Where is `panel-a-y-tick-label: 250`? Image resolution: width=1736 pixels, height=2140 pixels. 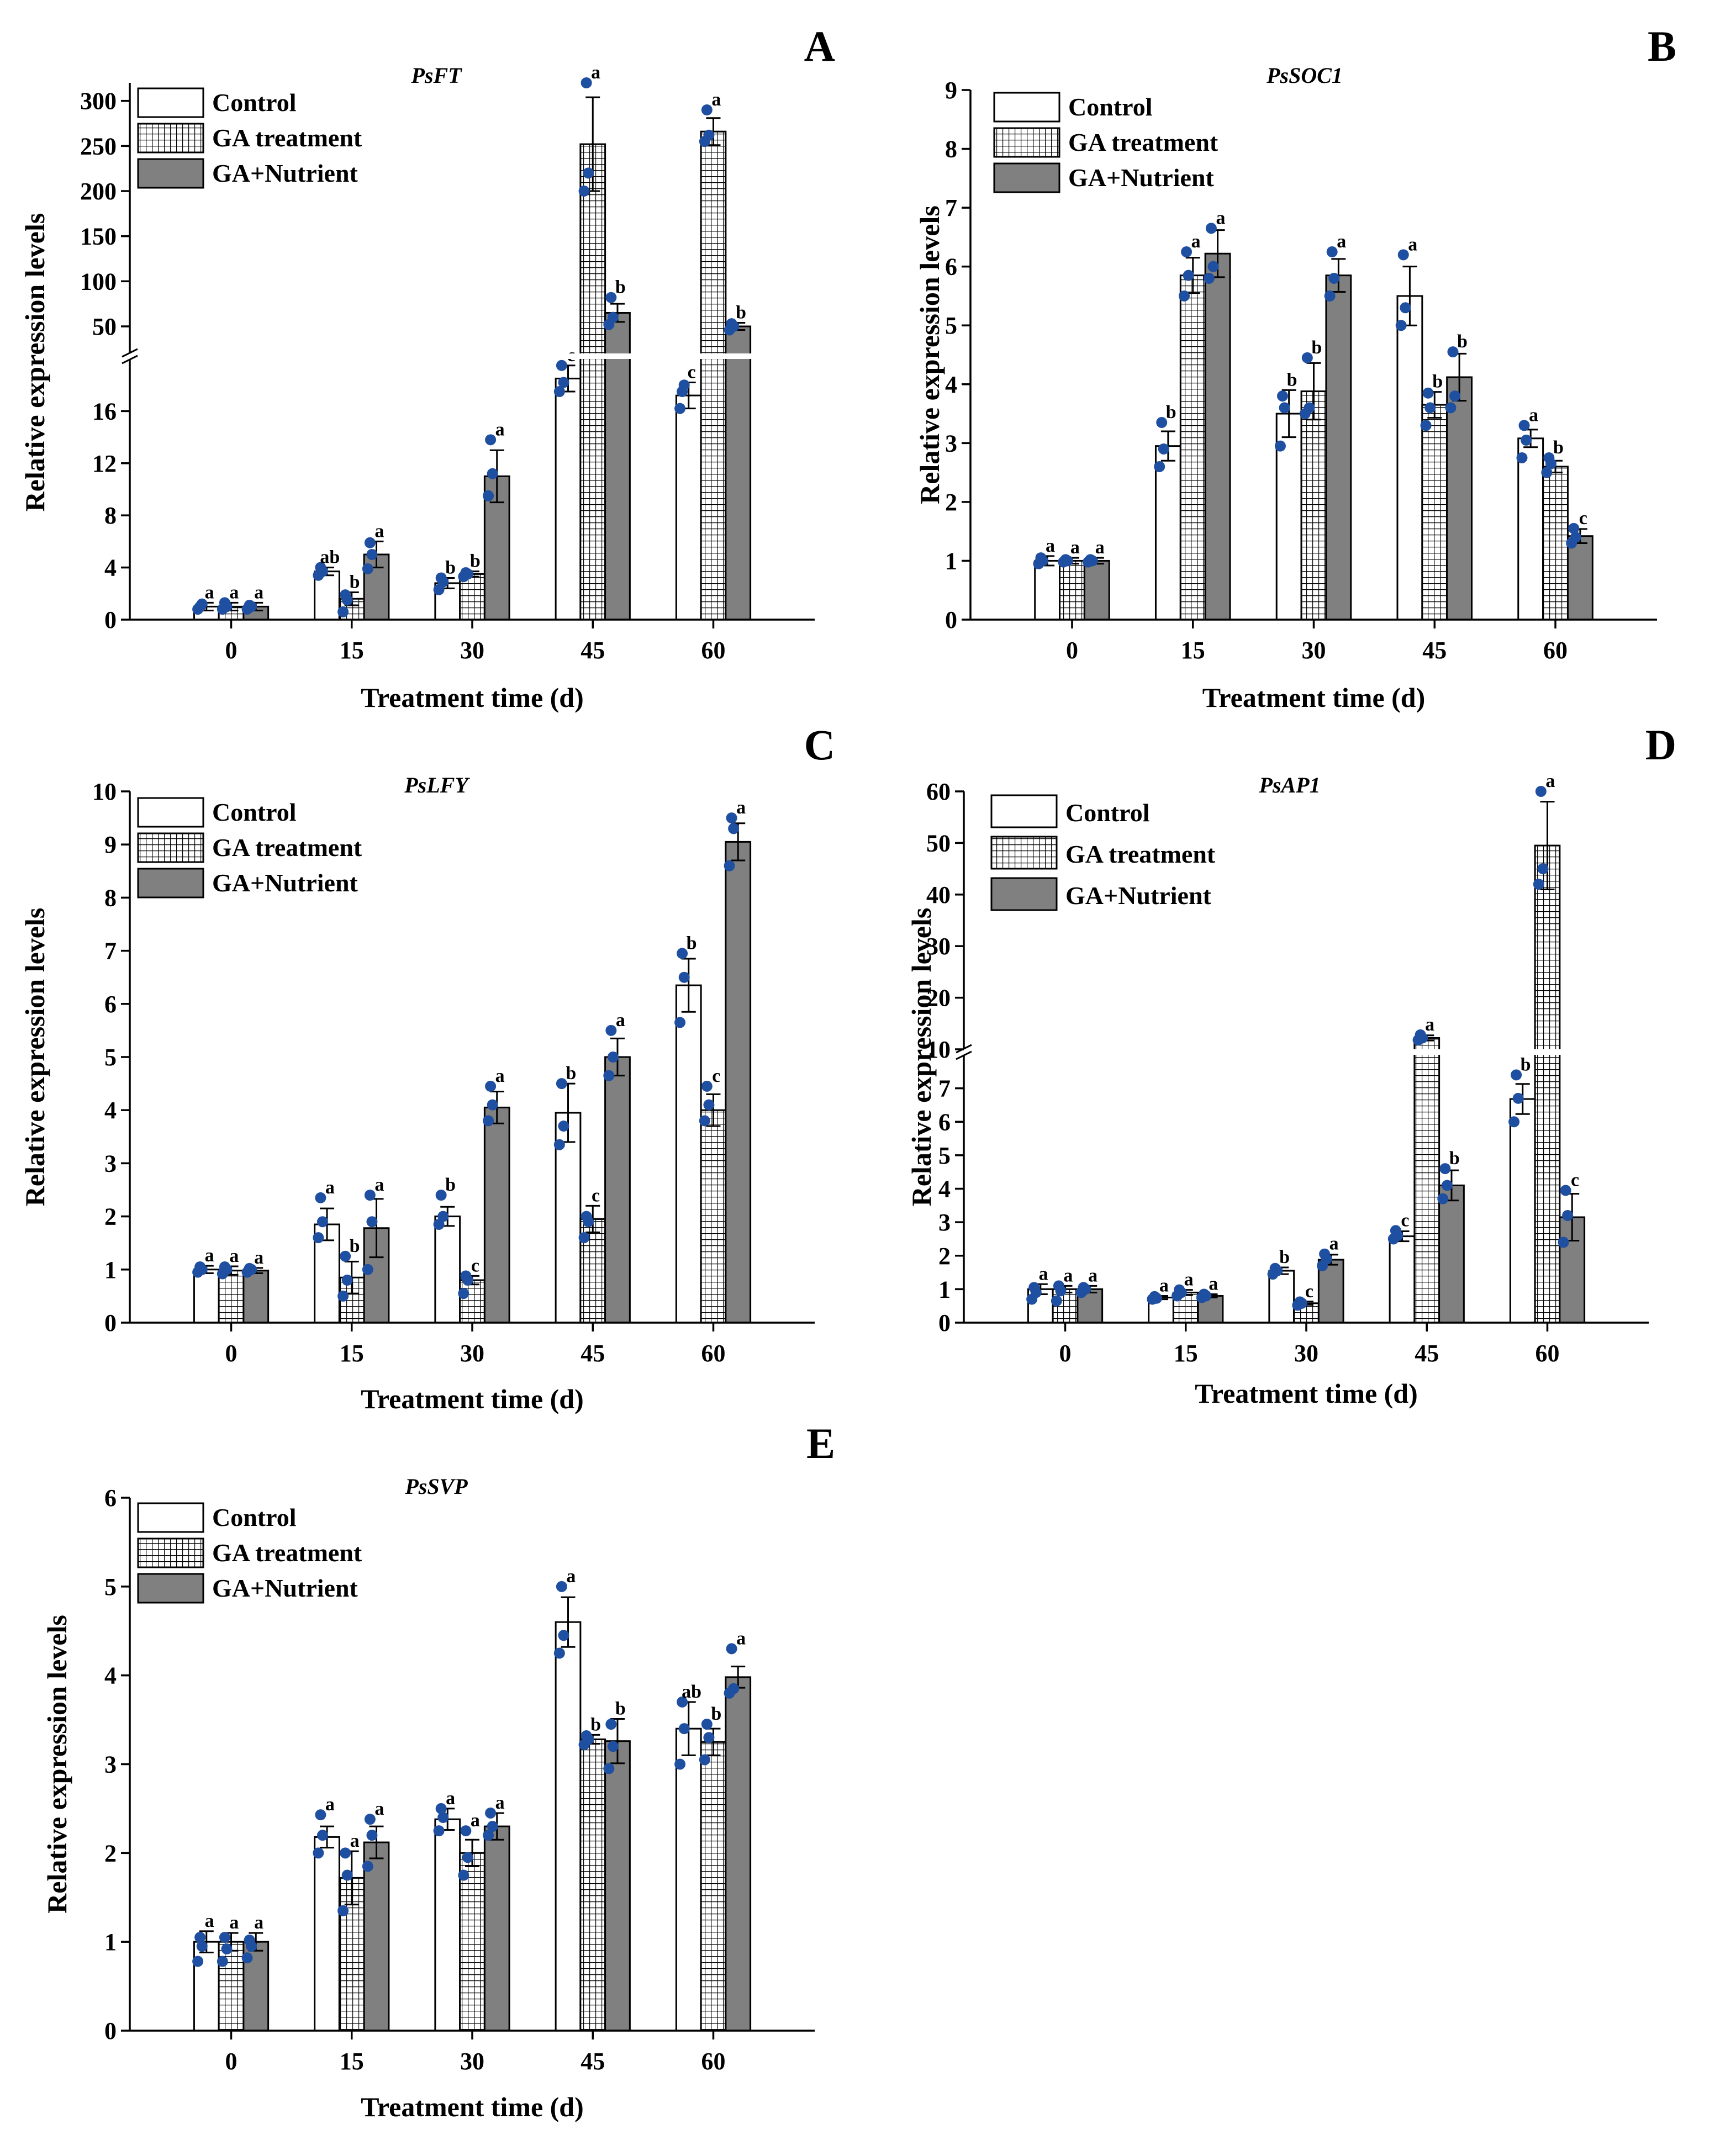 panel-a-y-tick-label: 250 is located at coordinates (98, 146).